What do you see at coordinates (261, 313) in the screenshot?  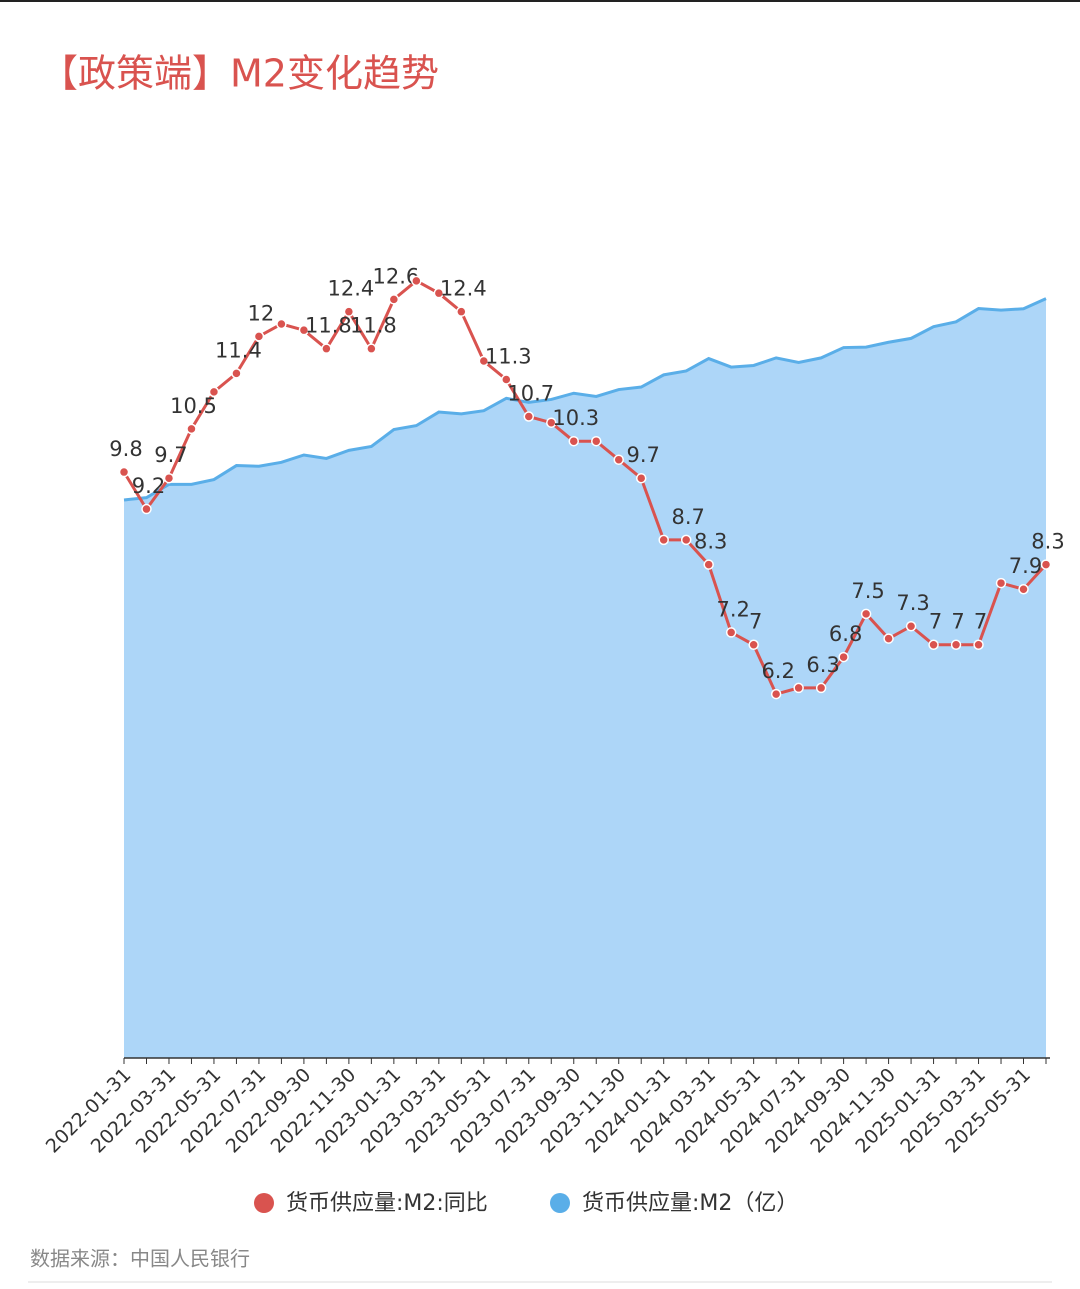 I see `data-label: 12` at bounding box center [261, 313].